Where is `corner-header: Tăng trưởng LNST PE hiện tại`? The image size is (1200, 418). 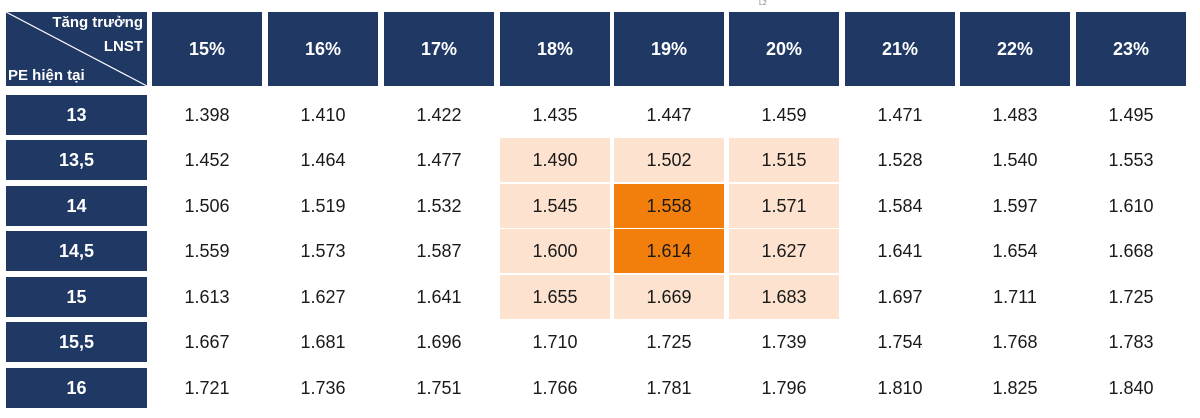 corner-header: Tăng trưởng LNST PE hiện tại is located at coordinates (76, 49).